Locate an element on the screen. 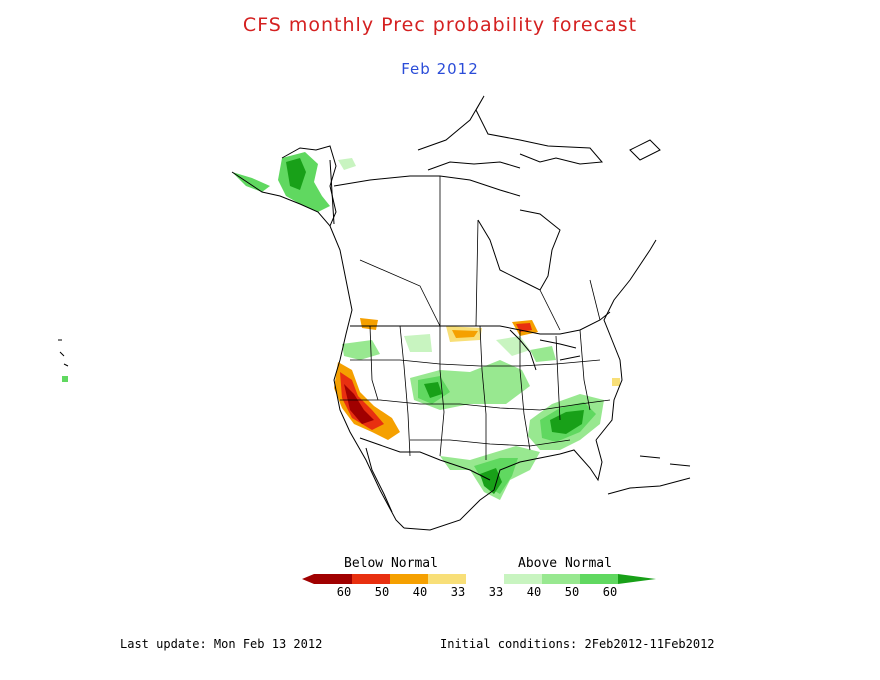 This screenshot has height=680, width=880. forecast-month: Feb 2012 is located at coordinates (440, 69).